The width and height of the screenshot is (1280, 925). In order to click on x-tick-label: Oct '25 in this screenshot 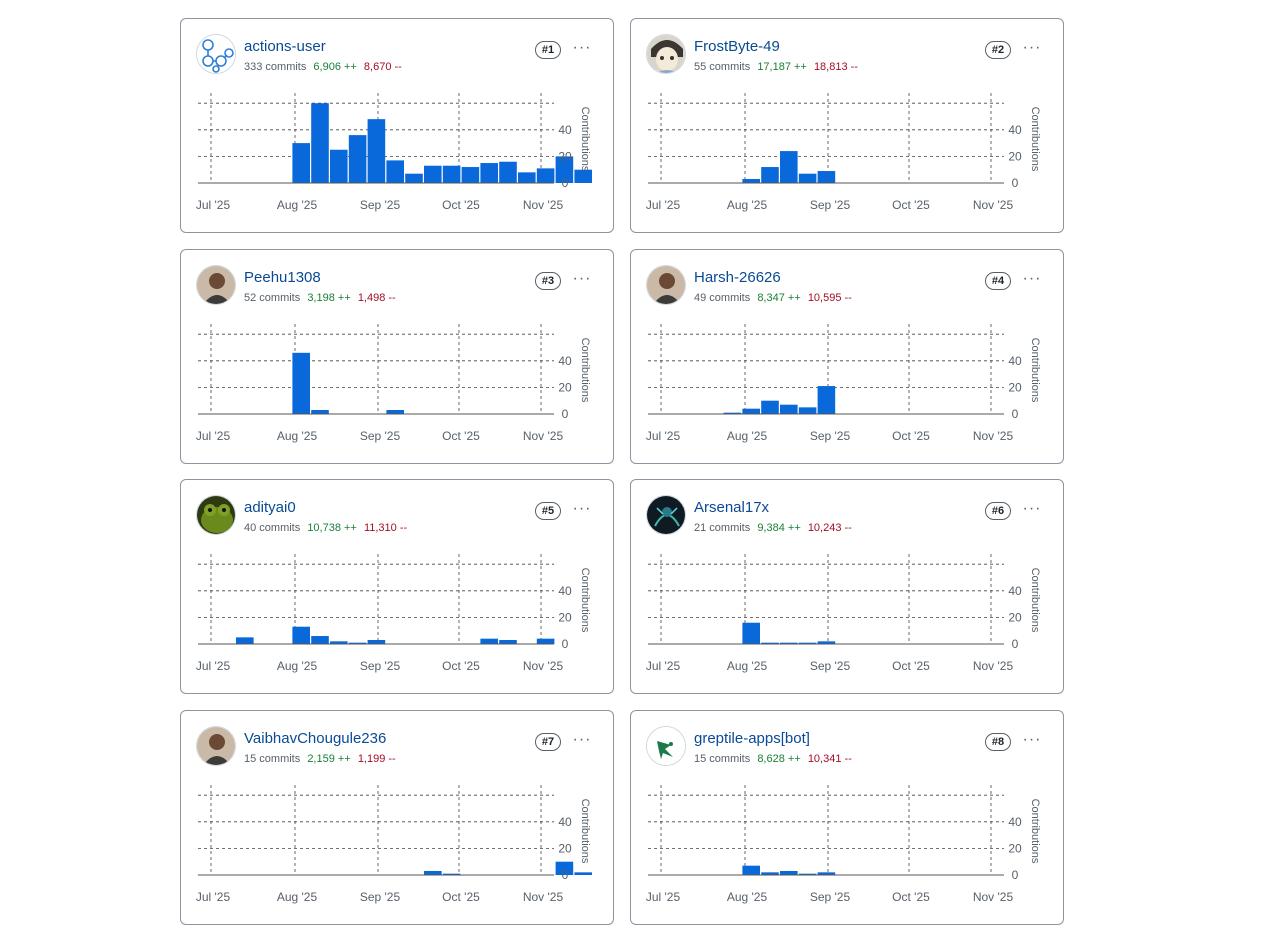, I will do `click(911, 897)`.